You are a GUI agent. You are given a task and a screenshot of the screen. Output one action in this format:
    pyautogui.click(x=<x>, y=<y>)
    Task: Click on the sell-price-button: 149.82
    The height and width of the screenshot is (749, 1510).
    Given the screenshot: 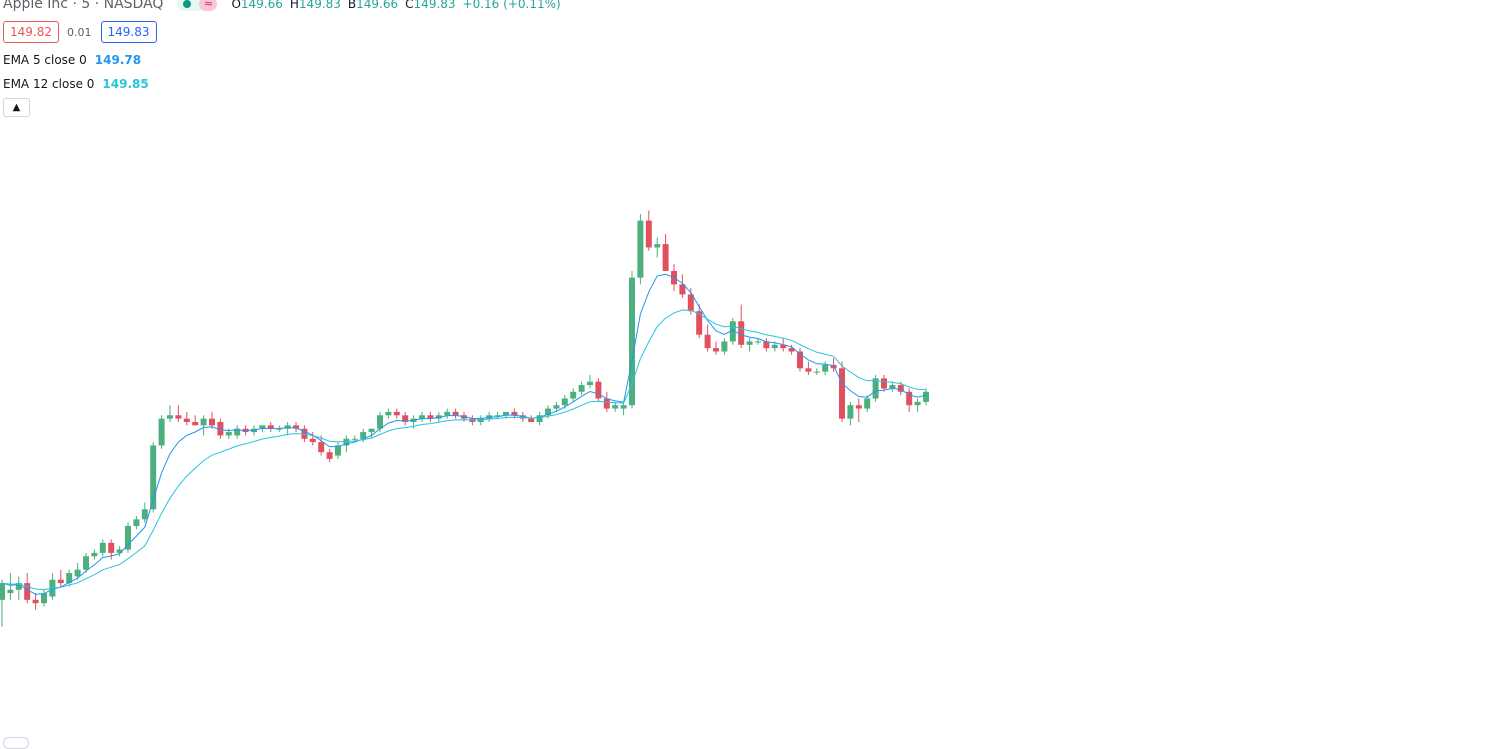 What is the action you would take?
    pyautogui.click(x=31, y=32)
    